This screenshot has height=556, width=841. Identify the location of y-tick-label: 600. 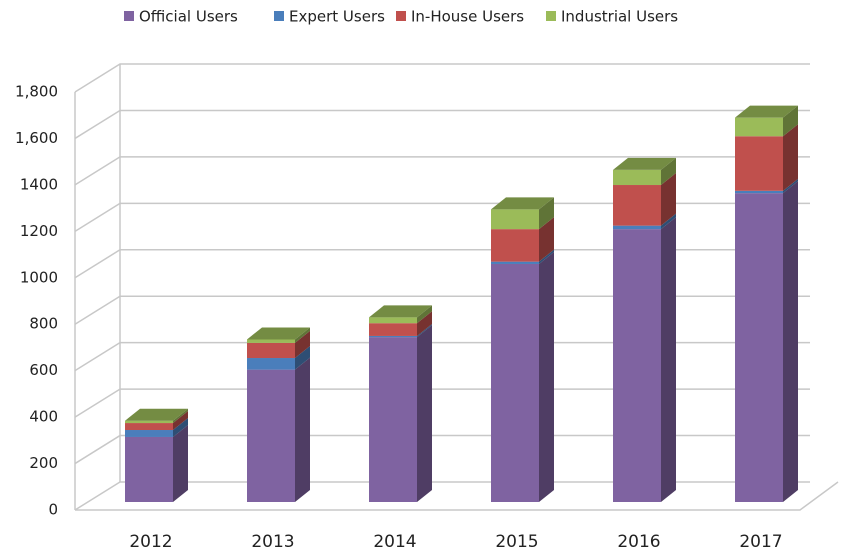
(43, 370).